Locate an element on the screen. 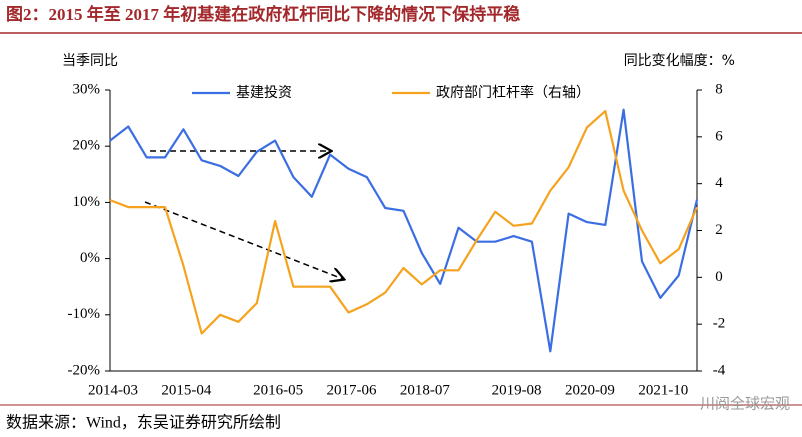 The image size is (802, 437). y-tick-label: 20% is located at coordinates (87, 146).